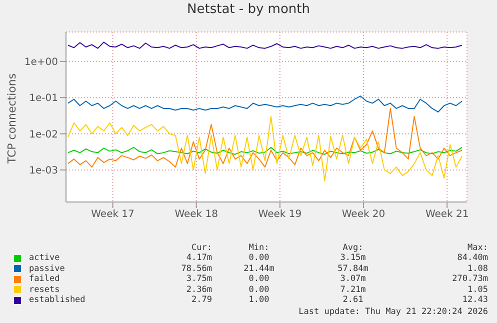  What do you see at coordinates (259, 248) in the screenshot?
I see `text: Min:` at bounding box center [259, 248].